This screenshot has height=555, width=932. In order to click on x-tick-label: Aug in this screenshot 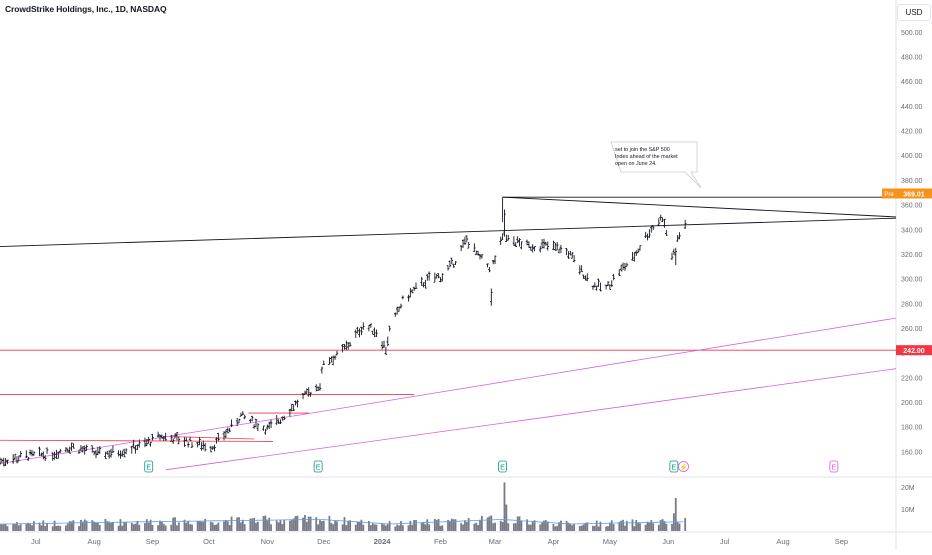, I will do `click(93, 541)`.